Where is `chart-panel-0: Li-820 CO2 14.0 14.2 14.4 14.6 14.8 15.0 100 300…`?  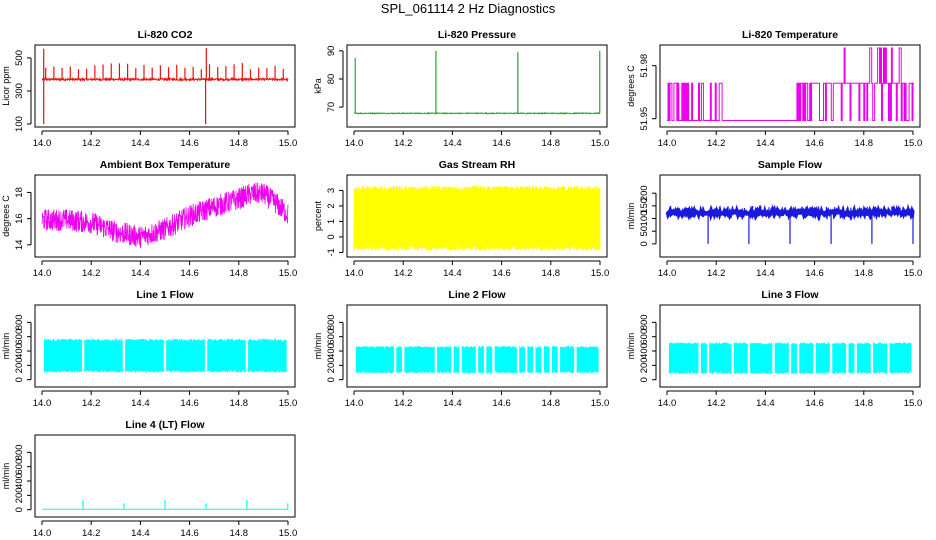 chart-panel-0: Li-820 CO2 14.0 14.2 14.4 14.6 14.8 15.0 100 300… is located at coordinates (149, 89).